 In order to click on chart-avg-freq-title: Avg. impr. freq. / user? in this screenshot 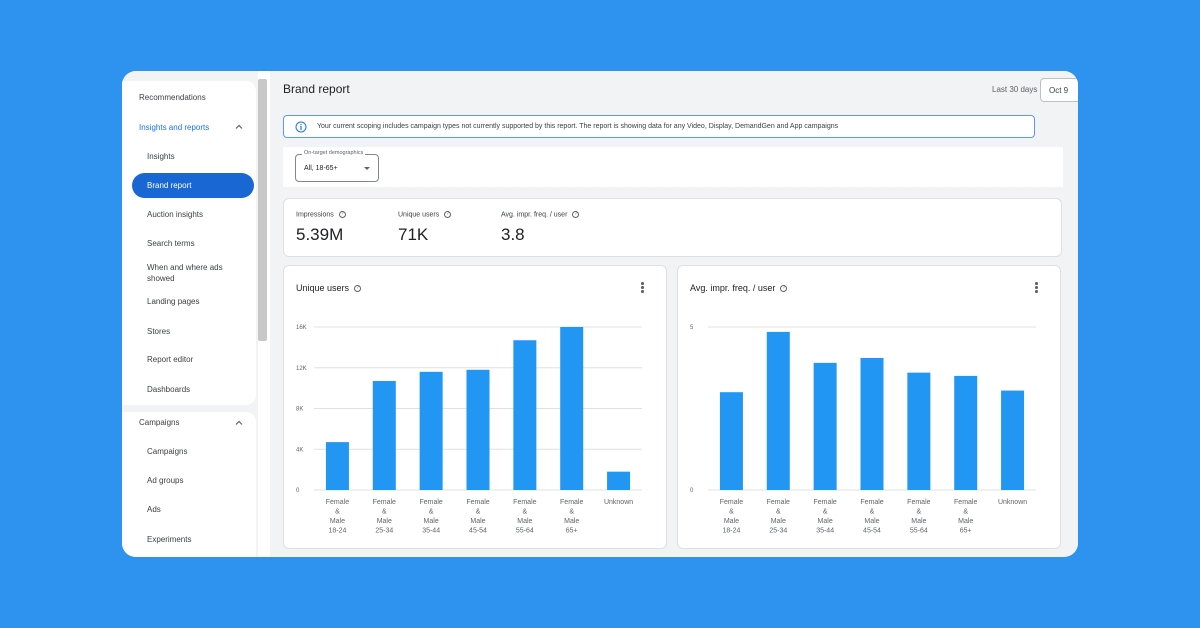, I will do `click(739, 288)`.